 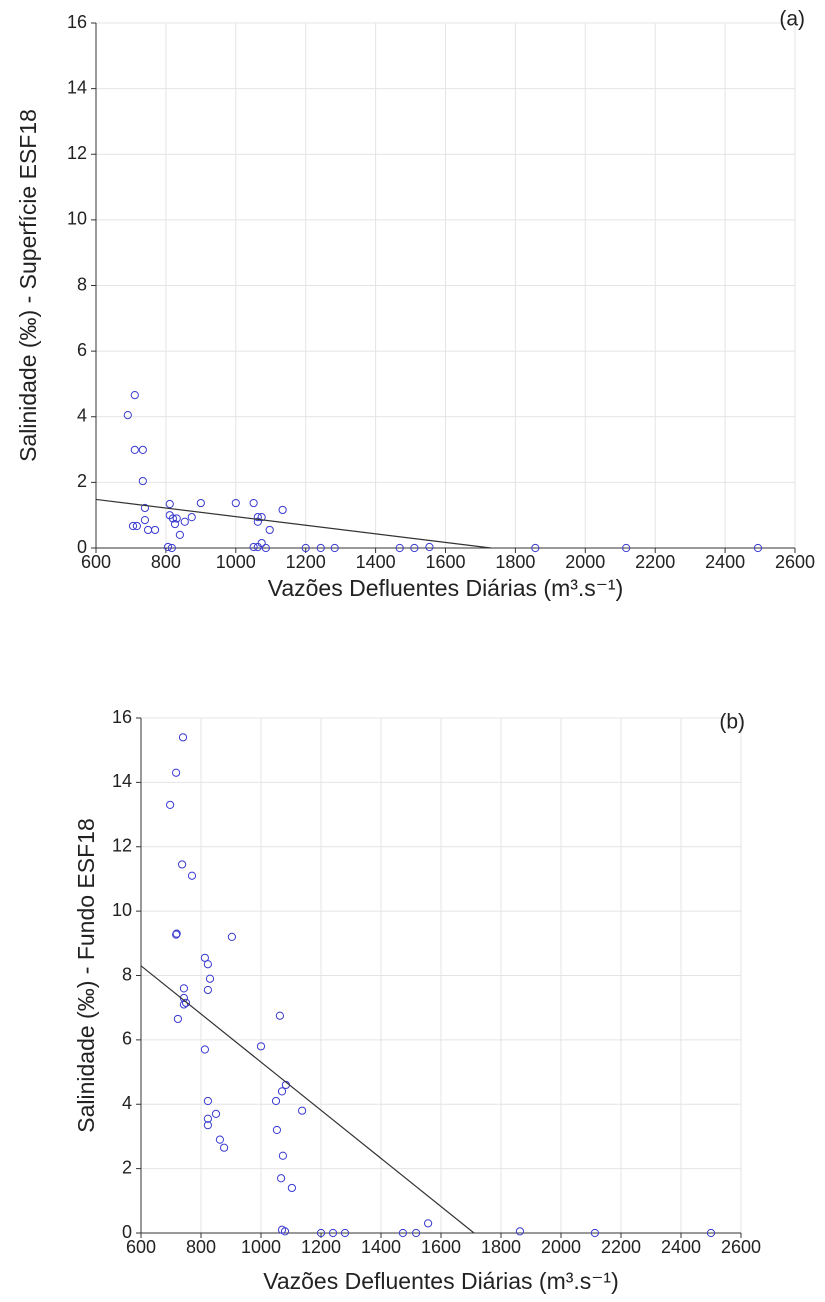 What do you see at coordinates (441, 1247) in the screenshot?
I see `x-tick-label: 1600` at bounding box center [441, 1247].